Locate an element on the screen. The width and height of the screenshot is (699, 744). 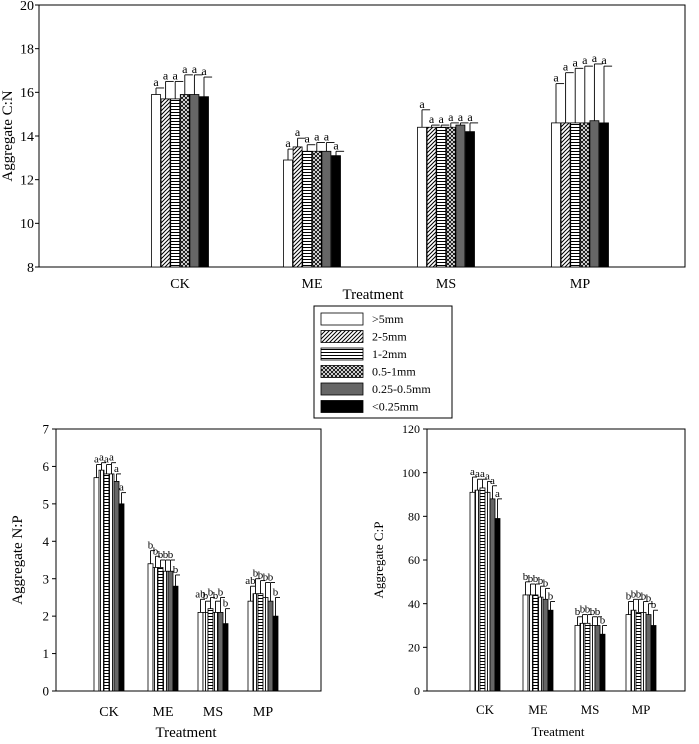
legend-label: 0.25-0.5mm is located at coordinates (401, 389).